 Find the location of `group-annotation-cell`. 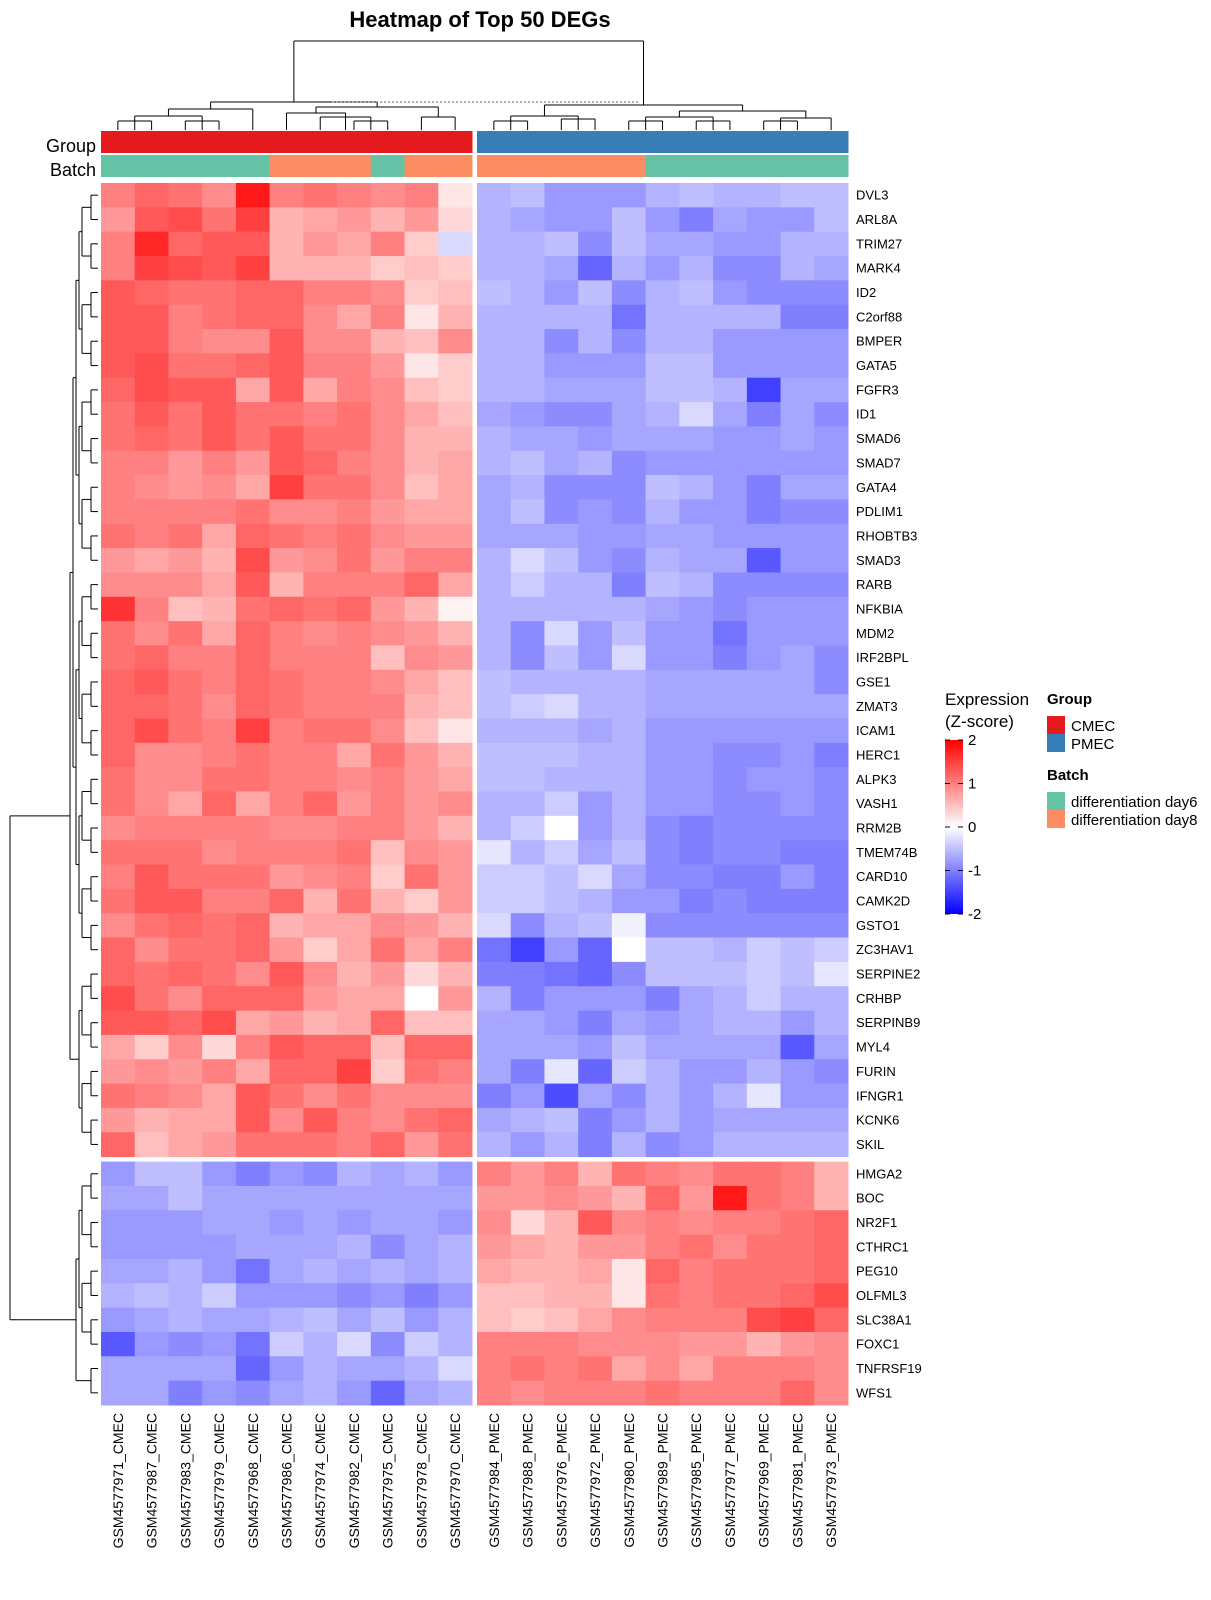

group-annotation-cell is located at coordinates (118, 142).